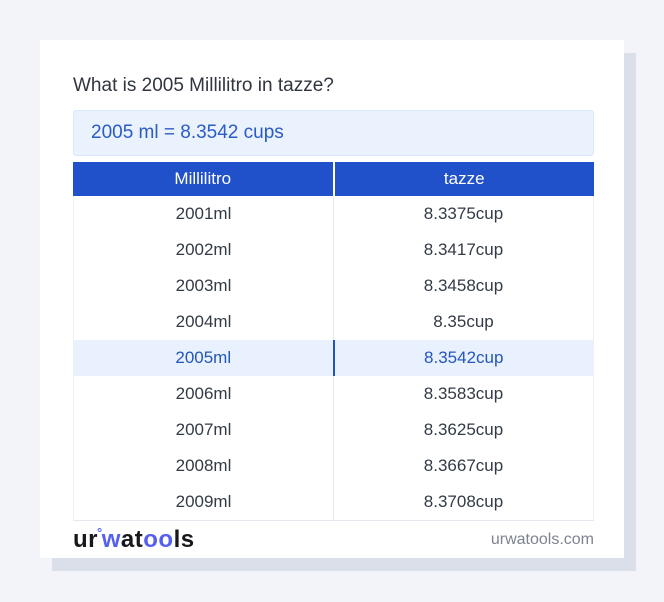 The image size is (664, 602). I want to click on site-domain: urwatools.com, so click(542, 539).